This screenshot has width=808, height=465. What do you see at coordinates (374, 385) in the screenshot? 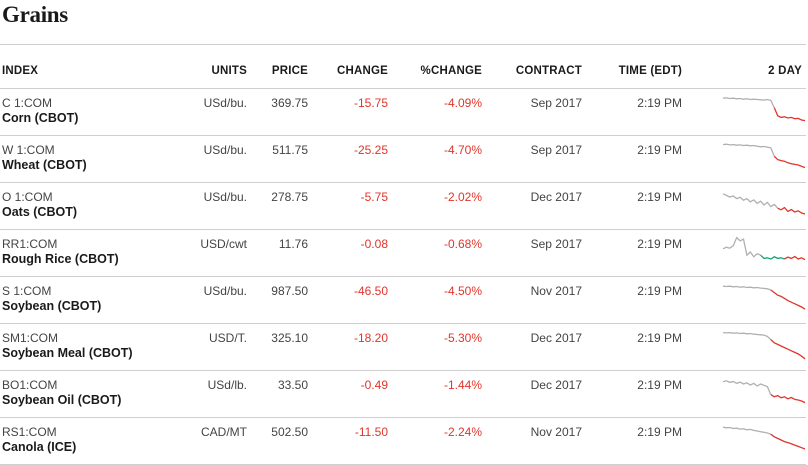
I see `change-cell: -0.49` at bounding box center [374, 385].